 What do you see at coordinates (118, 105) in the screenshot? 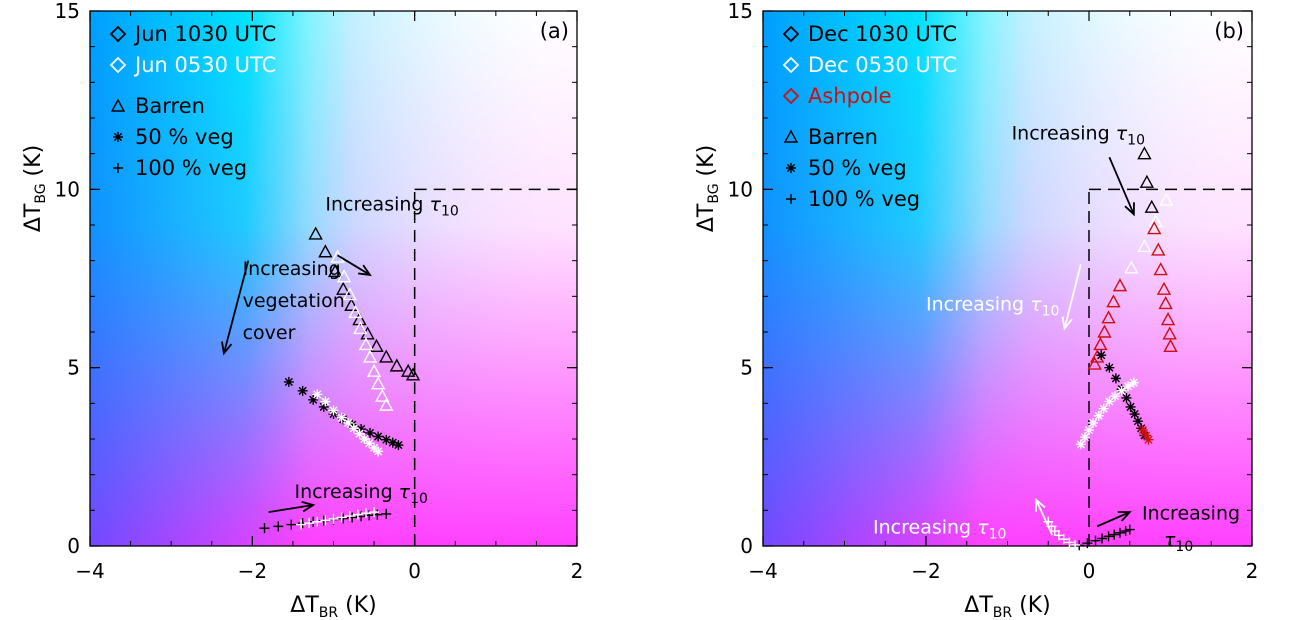
I see `legend-marker-triangle` at bounding box center [118, 105].